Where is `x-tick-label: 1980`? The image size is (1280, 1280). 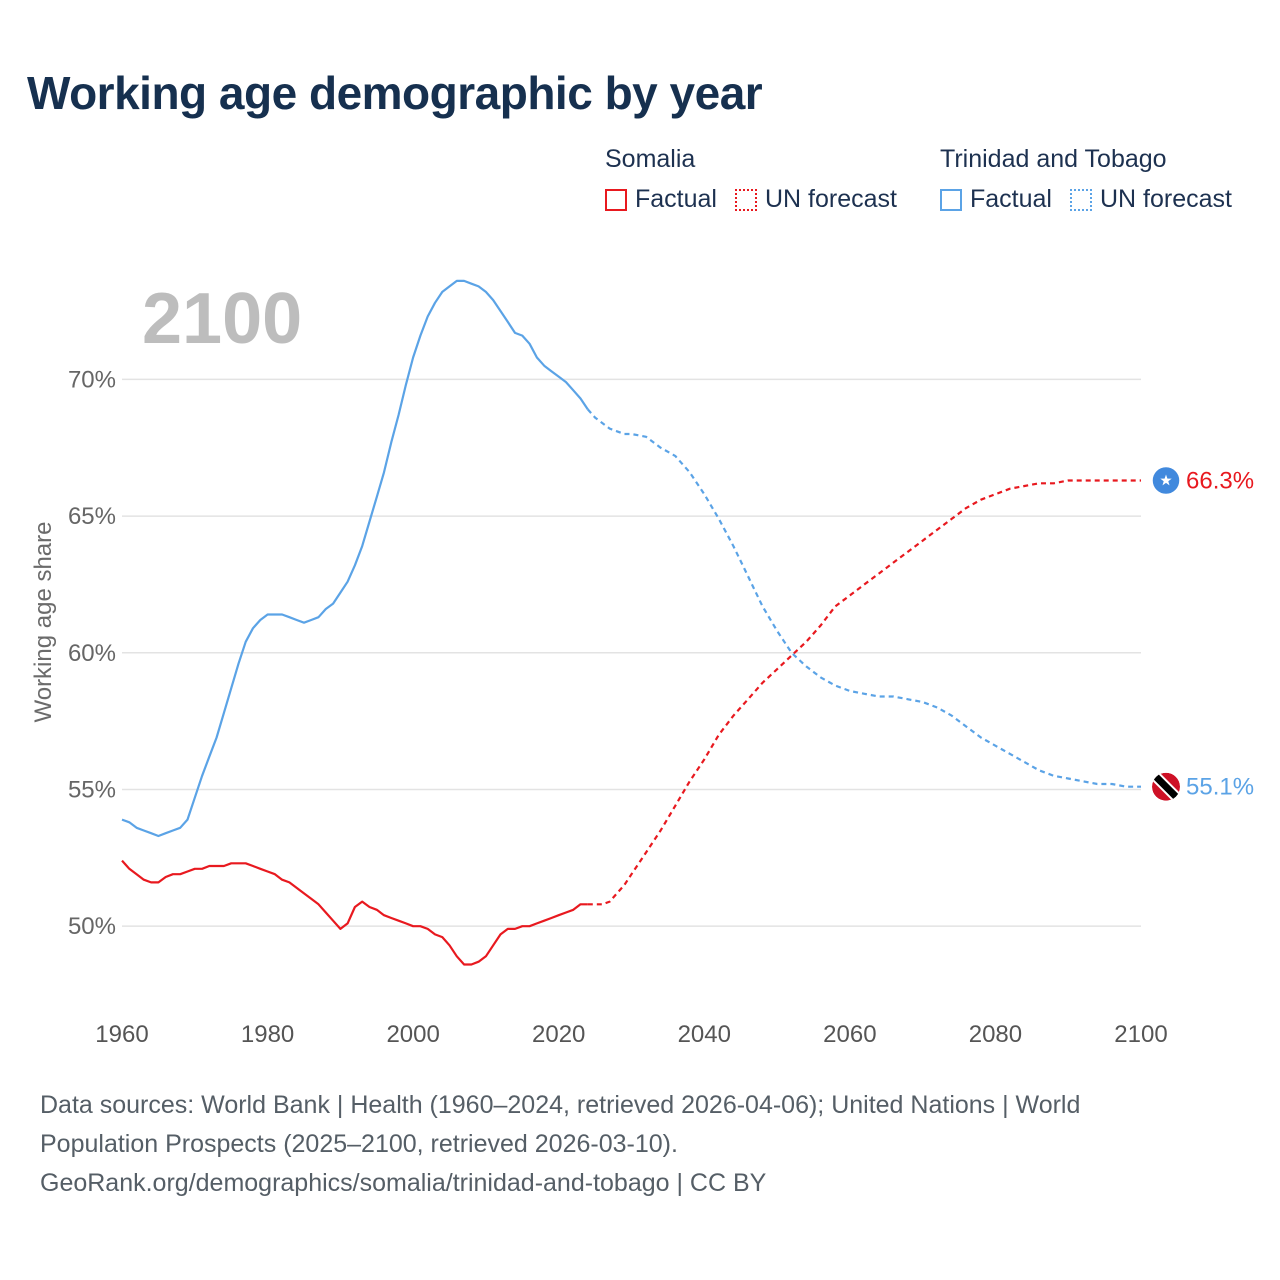
x-tick-label: 1980 is located at coordinates (267, 1034).